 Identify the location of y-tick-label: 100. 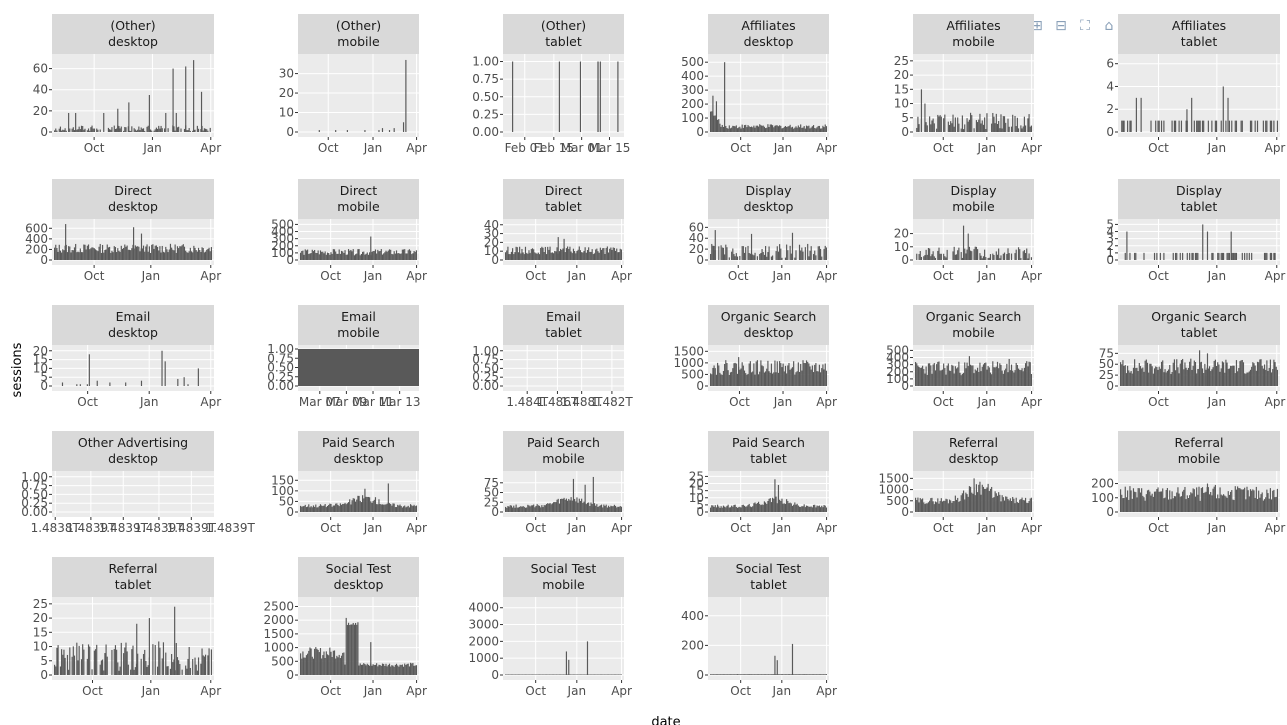
(1102, 498).